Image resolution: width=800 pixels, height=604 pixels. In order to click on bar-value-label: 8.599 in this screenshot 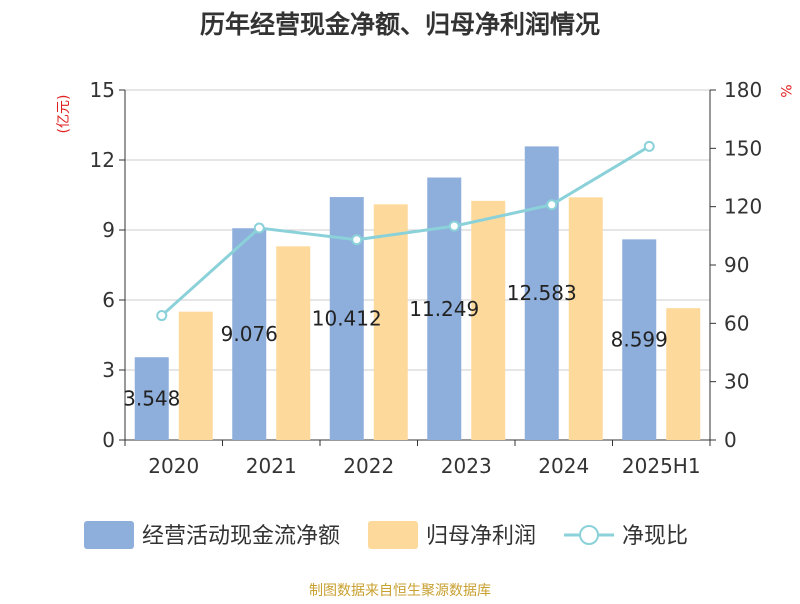, I will do `click(639, 340)`.